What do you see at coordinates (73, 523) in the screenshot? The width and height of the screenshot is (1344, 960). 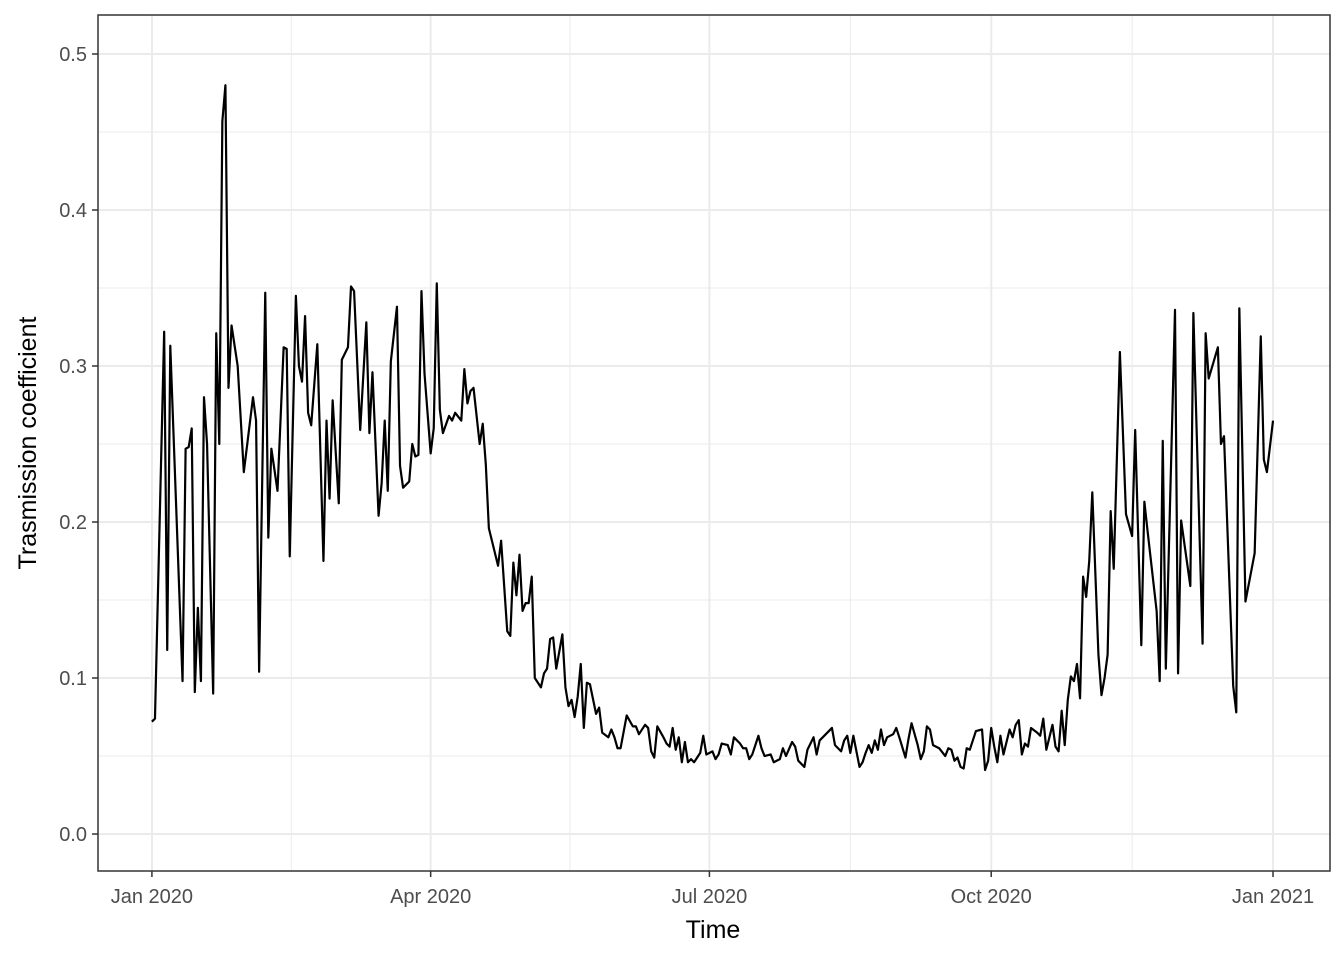 I see `y-tick-label: 0.2` at bounding box center [73, 523].